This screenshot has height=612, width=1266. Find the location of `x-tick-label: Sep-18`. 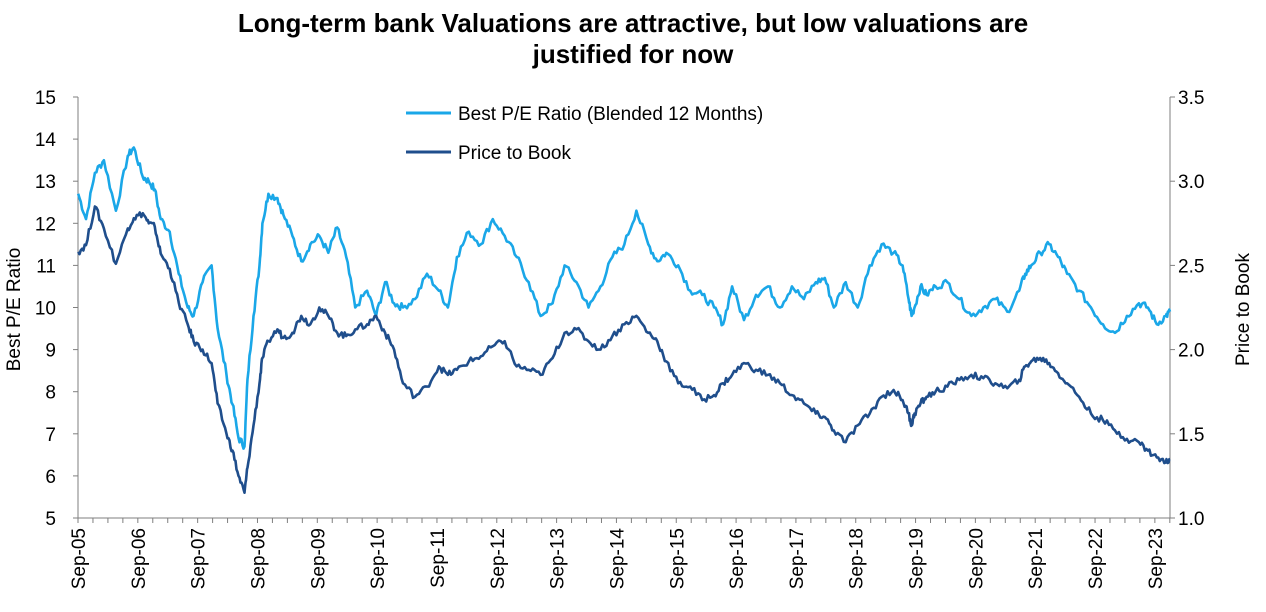

x-tick-label: Sep-18 is located at coordinates (857, 558).